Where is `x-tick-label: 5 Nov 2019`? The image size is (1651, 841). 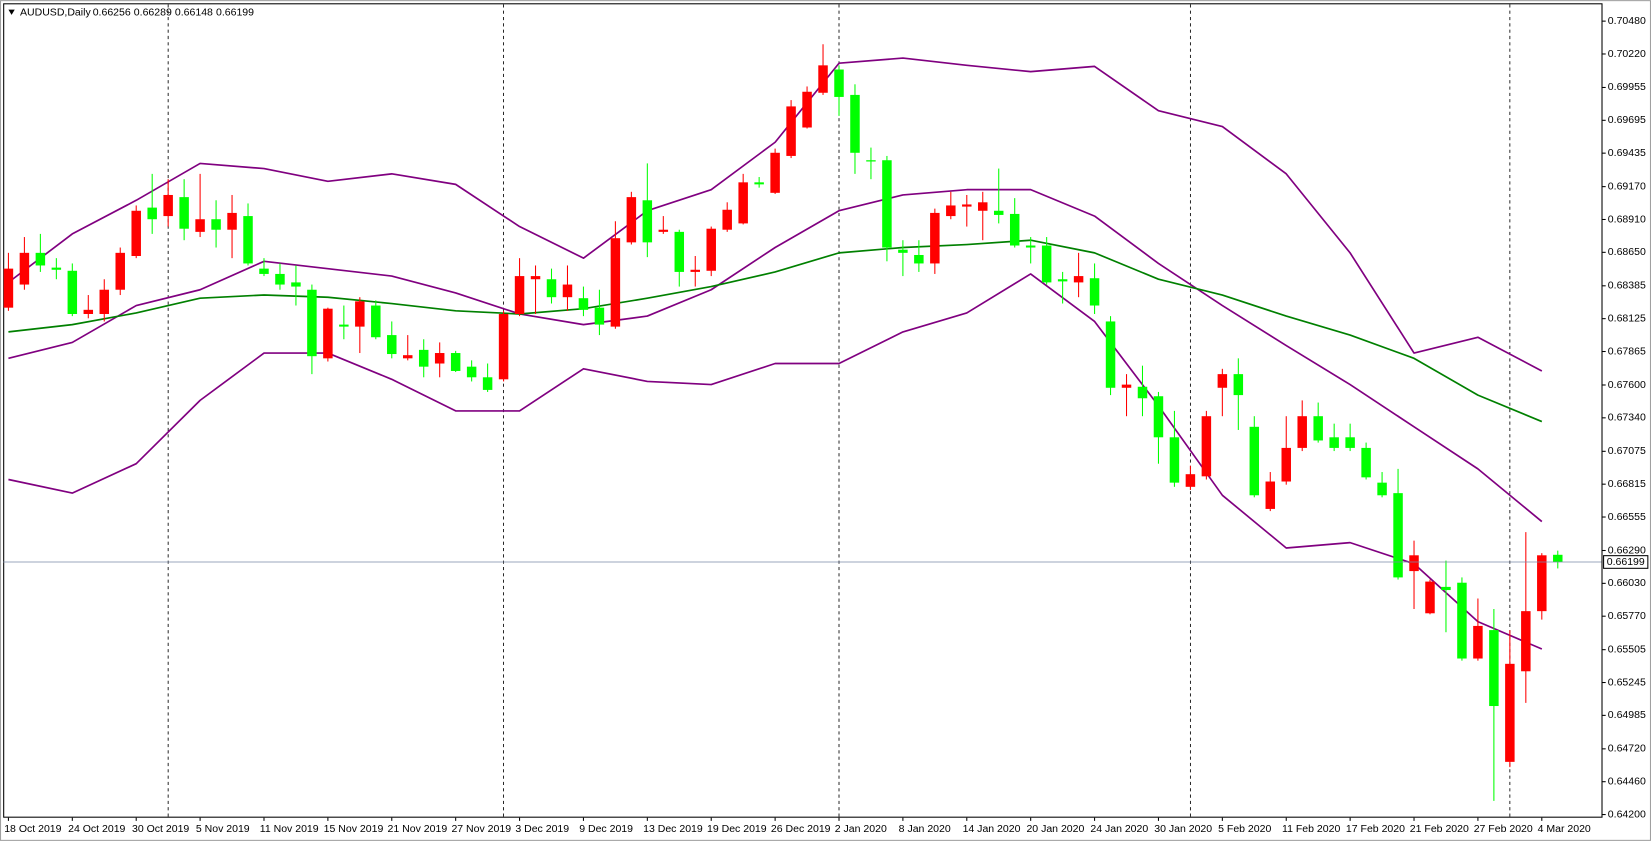
x-tick-label: 5 Nov 2019 is located at coordinates (223, 829).